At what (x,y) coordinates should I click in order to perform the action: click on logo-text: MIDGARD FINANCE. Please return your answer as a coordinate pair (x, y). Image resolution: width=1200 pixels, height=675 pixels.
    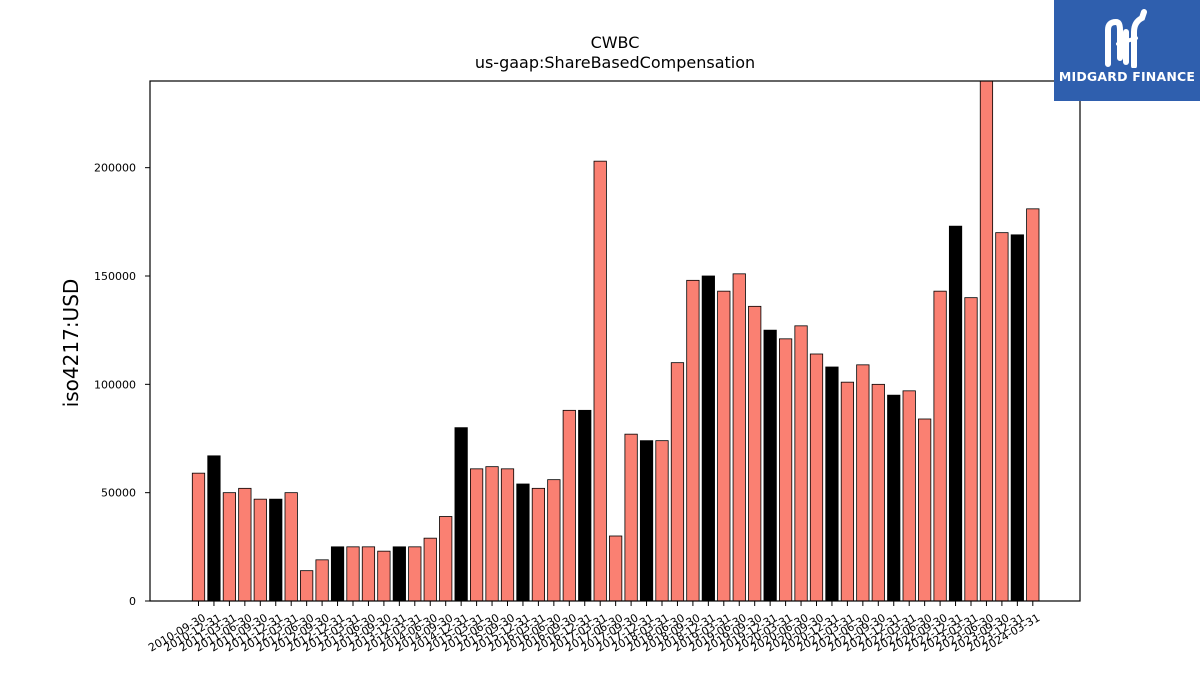
    Looking at the image, I should click on (1127, 76).